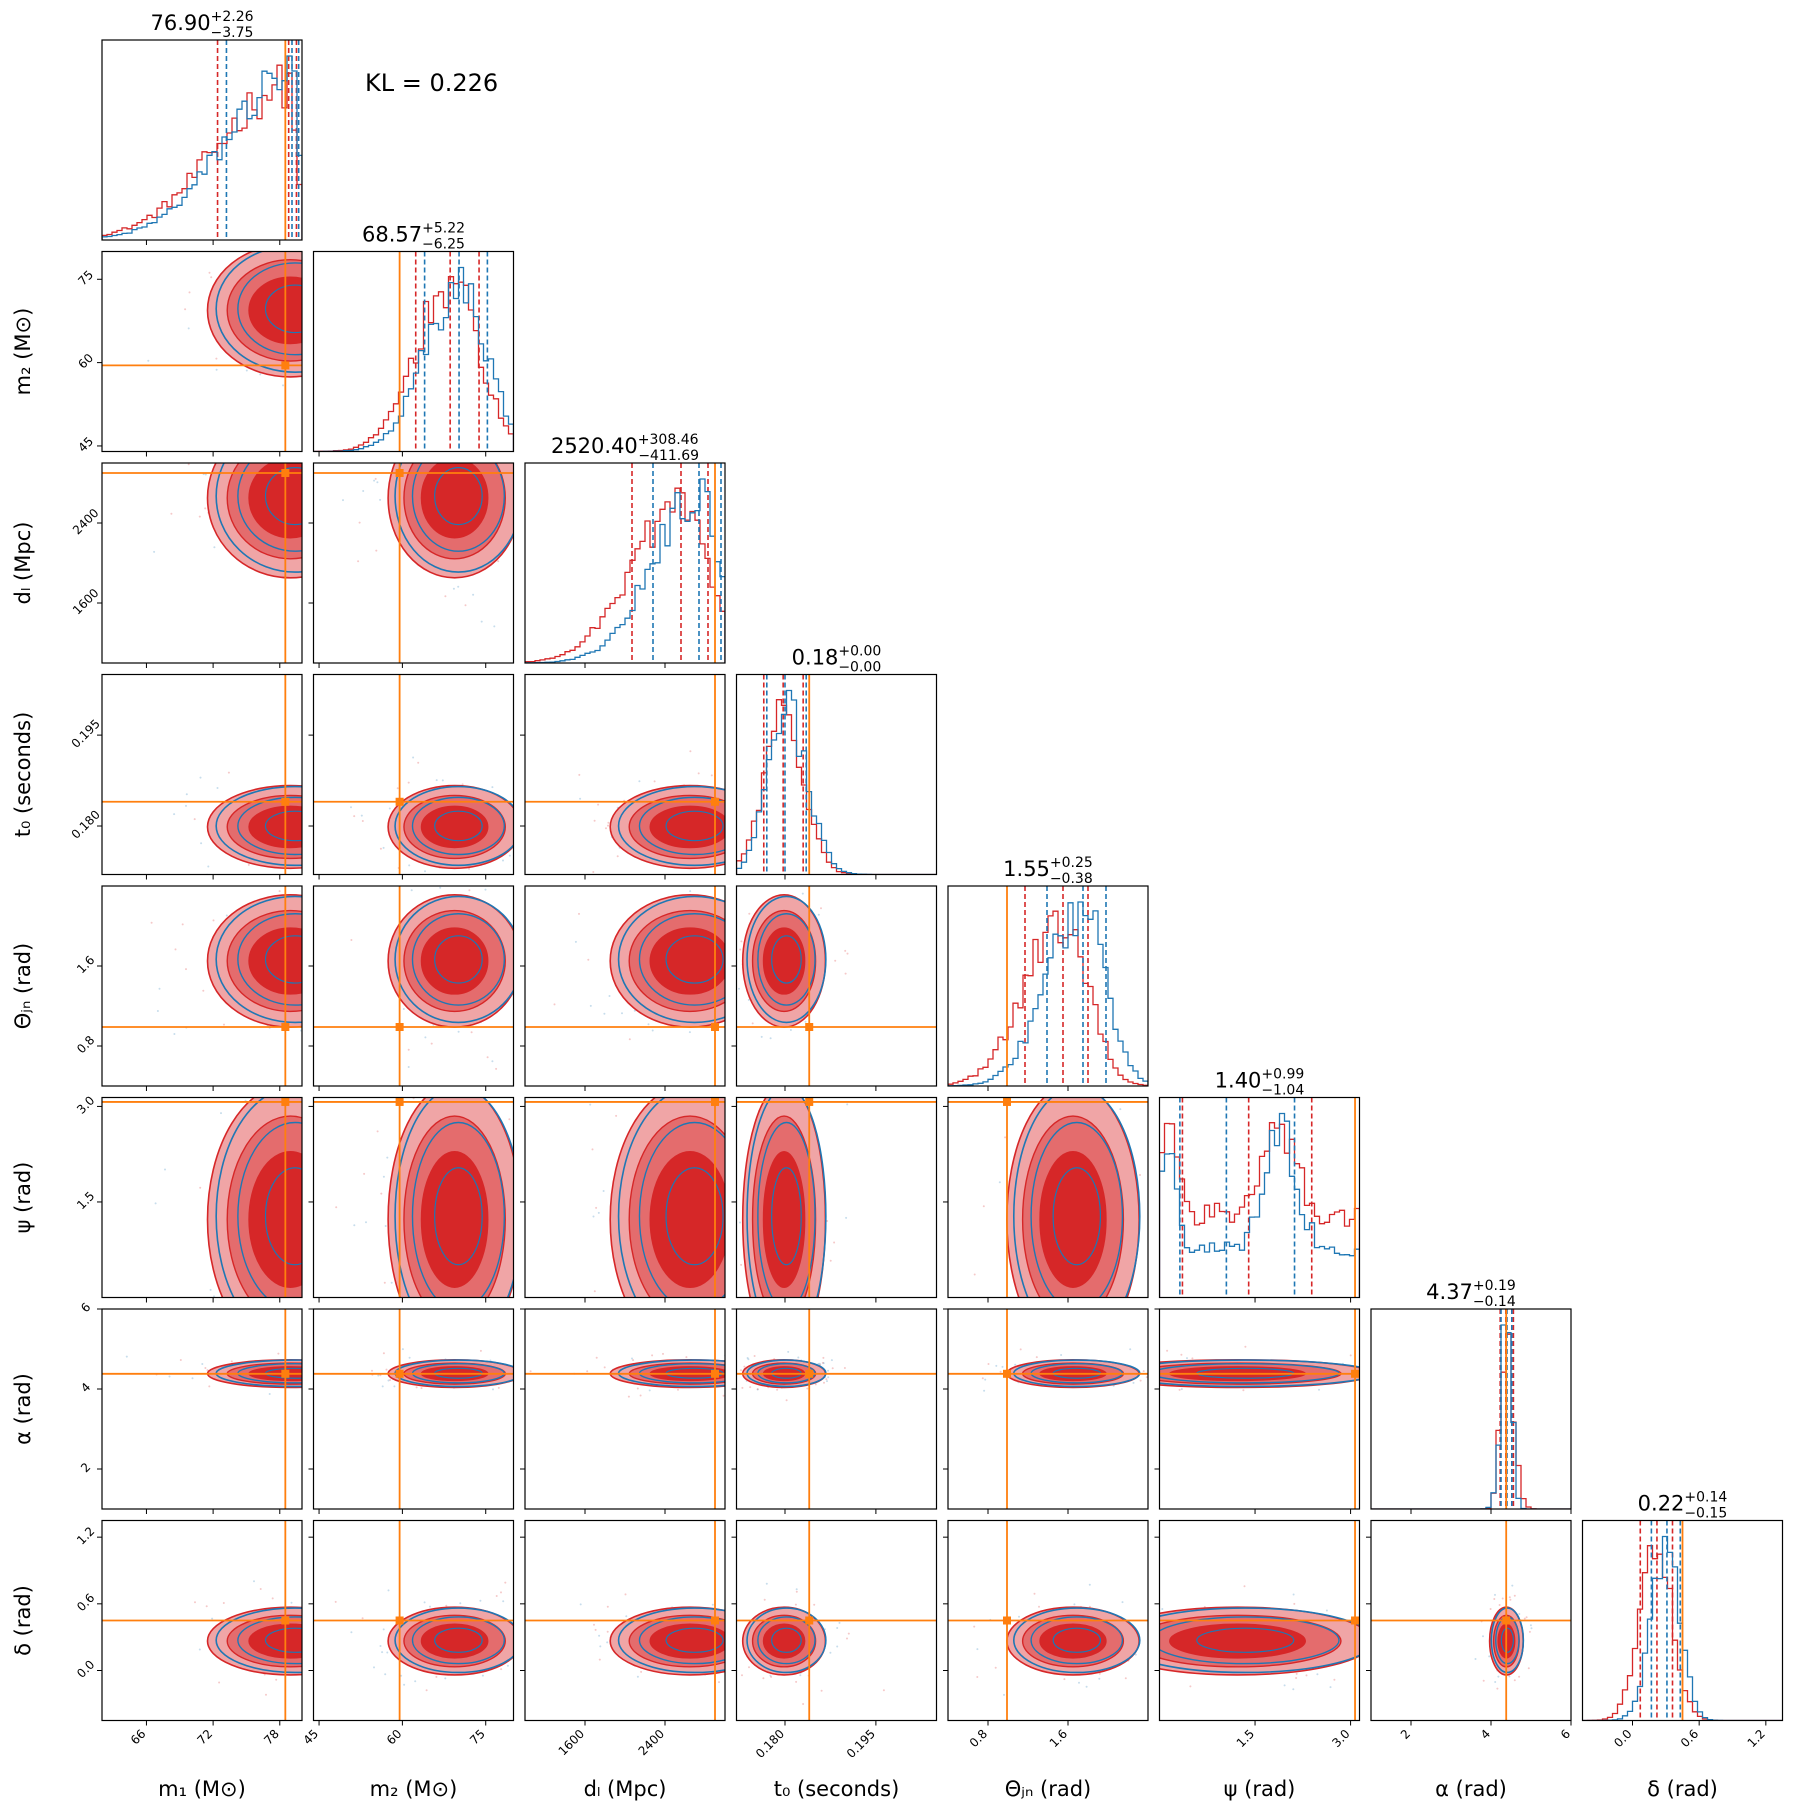 This screenshot has height=1809, width=1809. I want to click on x-tick-label-alpha: 6, so click(1565, 1734).